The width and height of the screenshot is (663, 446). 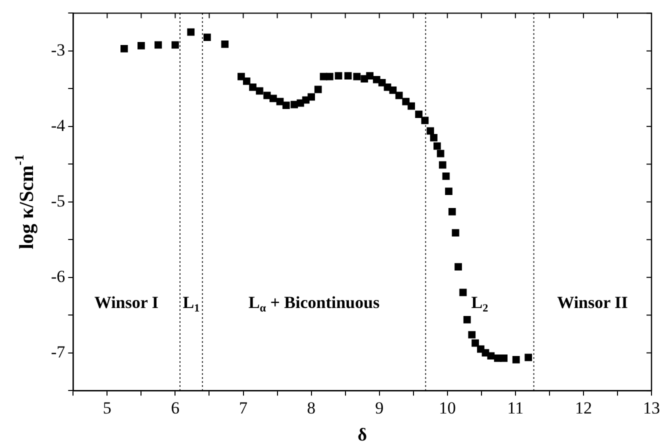 What do you see at coordinates (126, 302) in the screenshot?
I see `annotation: Winsor I` at bounding box center [126, 302].